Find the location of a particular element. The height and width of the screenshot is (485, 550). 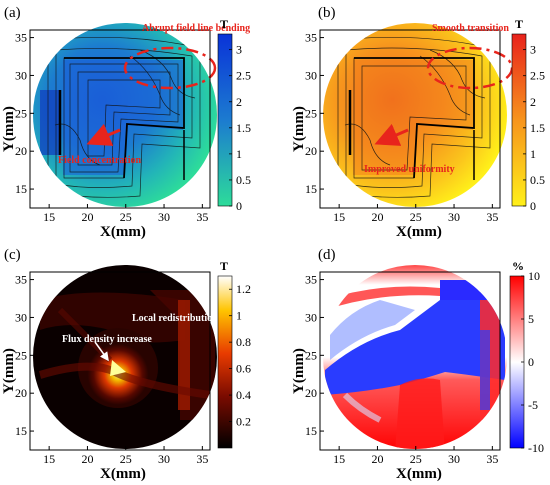

panel-c-annotation-2: Flux density increase is located at coordinates (107, 339).